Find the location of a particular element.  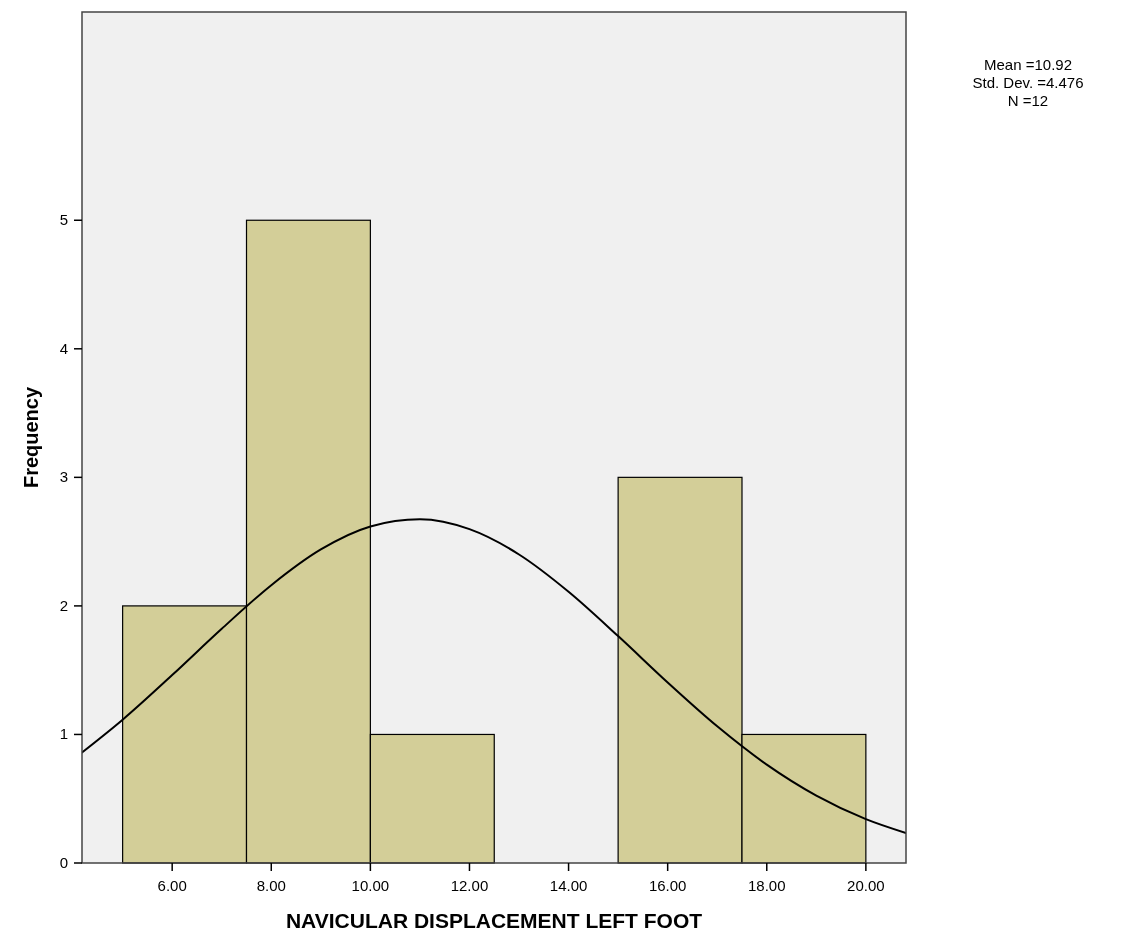

x-tick-label: 14.00 is located at coordinates (568, 885).